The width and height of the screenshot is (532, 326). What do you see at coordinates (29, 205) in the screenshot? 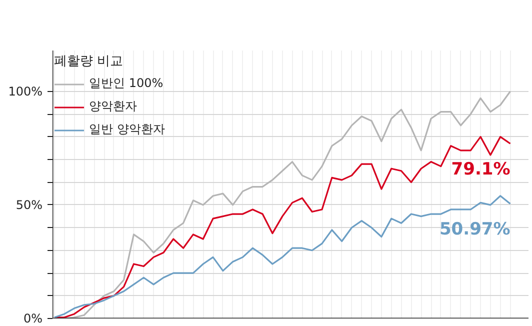
I see `y-tick-label: 50%` at bounding box center [29, 205].